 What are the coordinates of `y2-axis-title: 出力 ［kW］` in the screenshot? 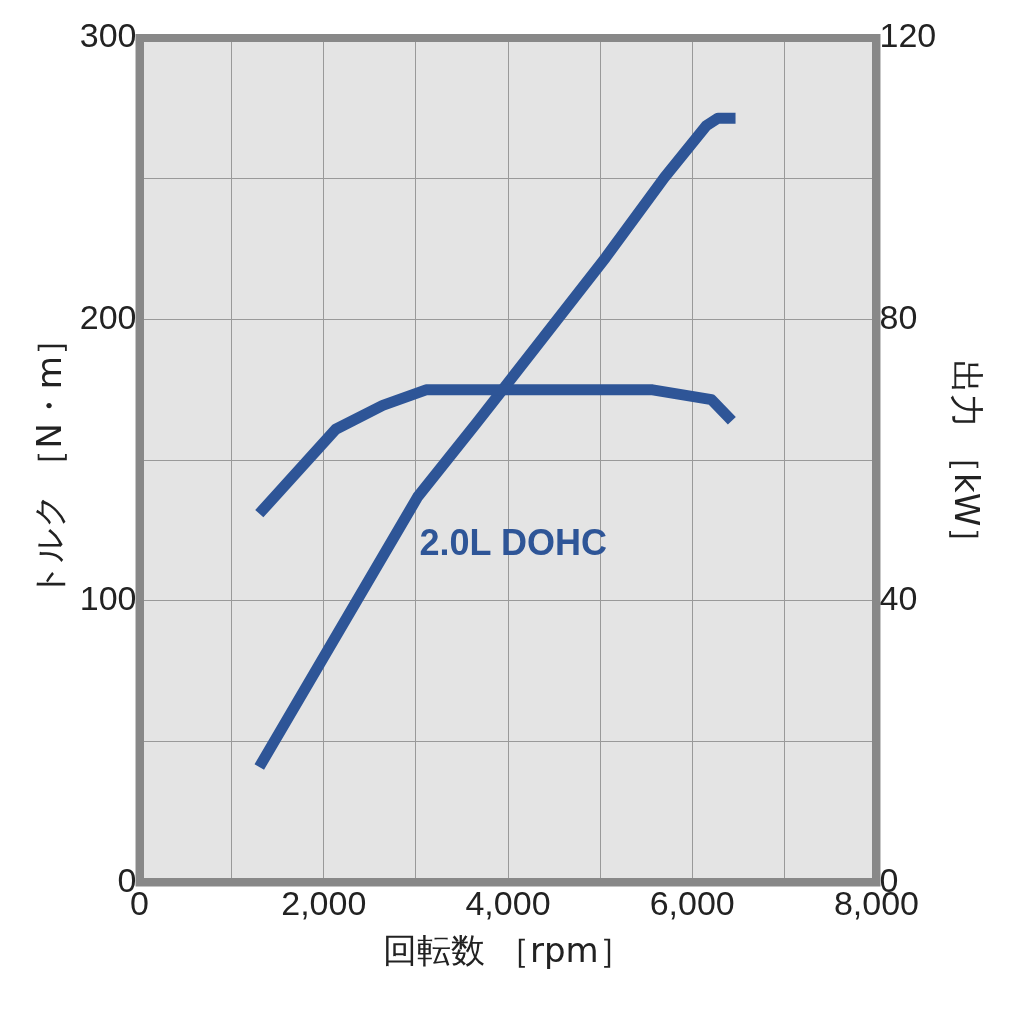 It's located at (966, 460).